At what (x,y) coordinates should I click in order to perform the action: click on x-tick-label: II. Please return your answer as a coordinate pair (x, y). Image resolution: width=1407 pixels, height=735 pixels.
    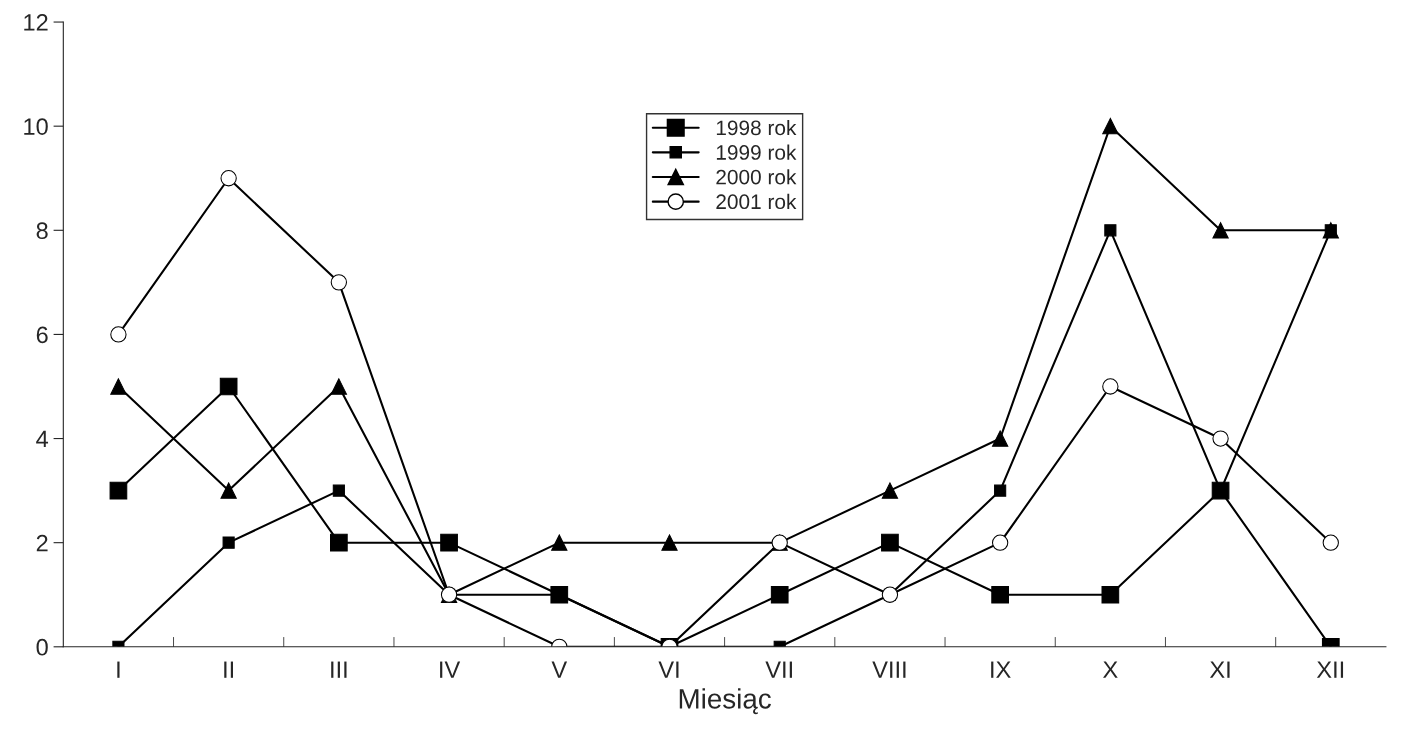
    Looking at the image, I should click on (229, 669).